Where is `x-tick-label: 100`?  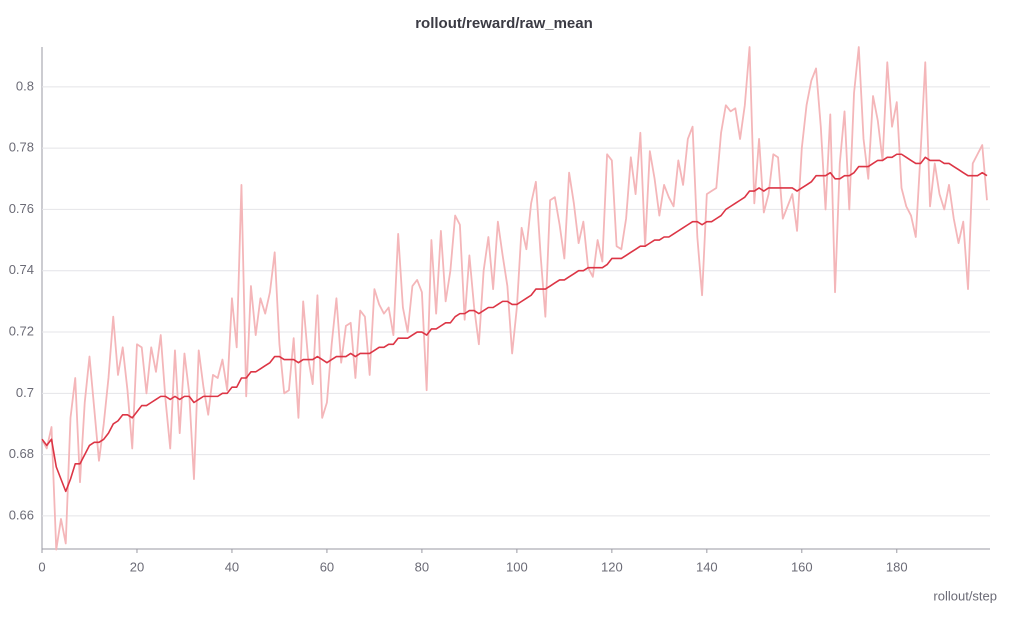
x-tick-label: 100 is located at coordinates (517, 566).